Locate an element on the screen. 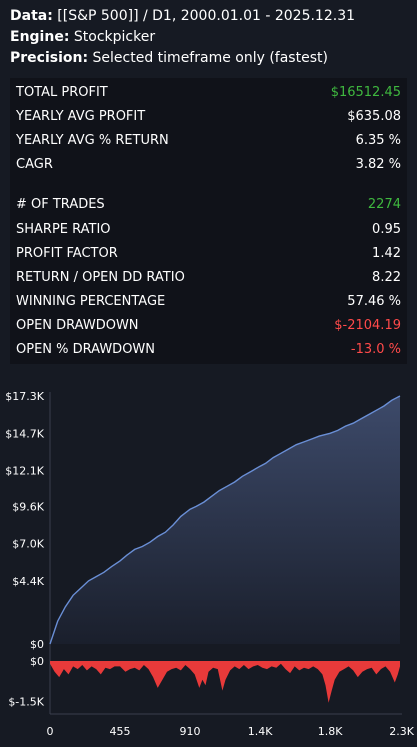 The width and height of the screenshot is (417, 747). x-tick-label: 455 is located at coordinates (120, 731).